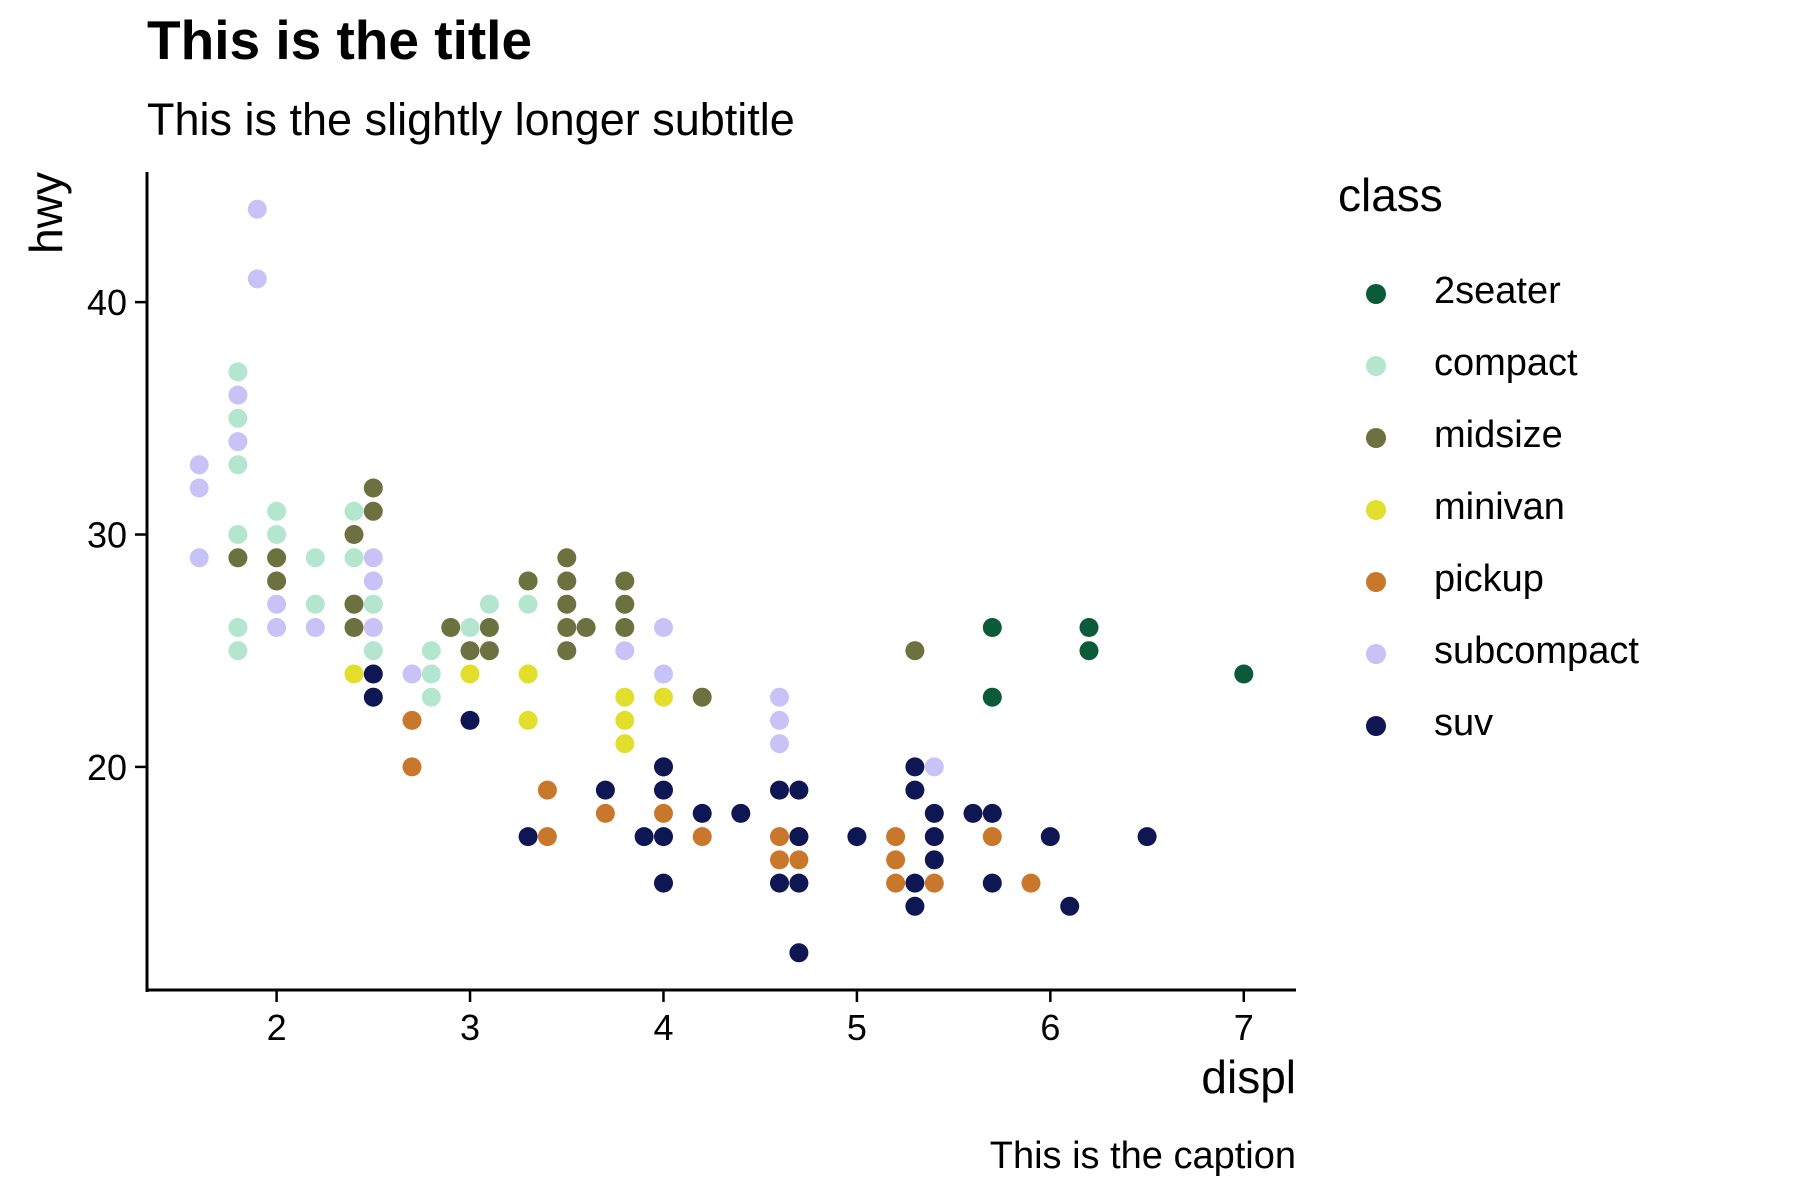 This screenshot has height=1200, width=1800. I want to click on legend-label-2seater: 2seater, so click(1497, 291).